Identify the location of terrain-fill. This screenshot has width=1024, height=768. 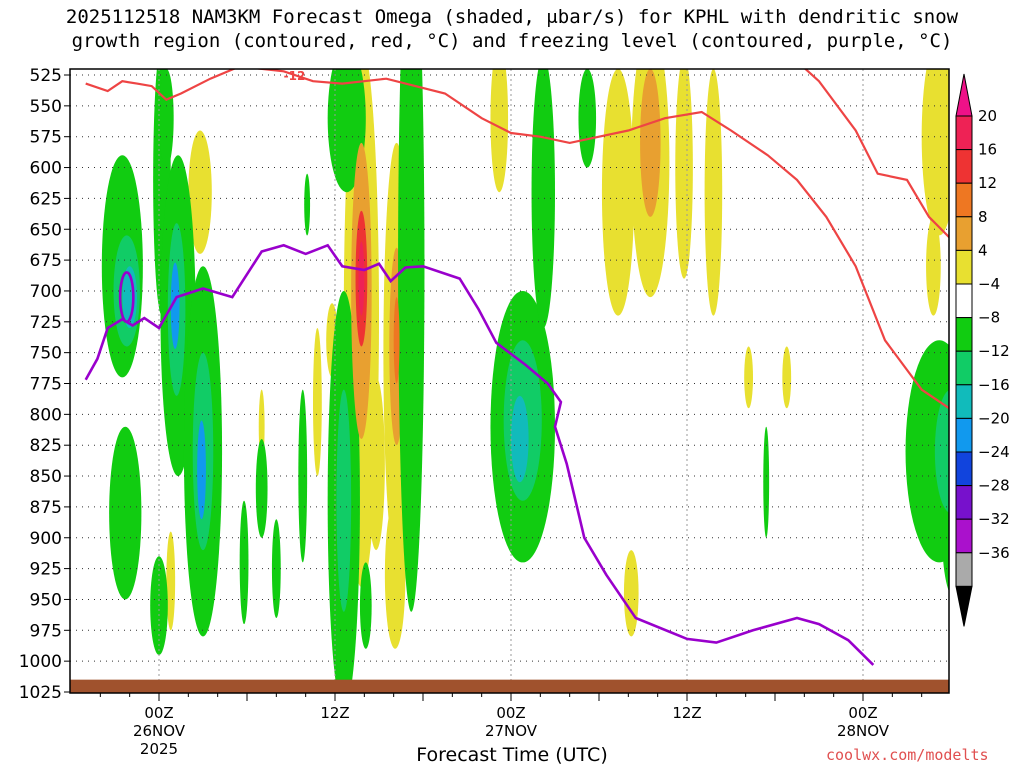
(509, 686).